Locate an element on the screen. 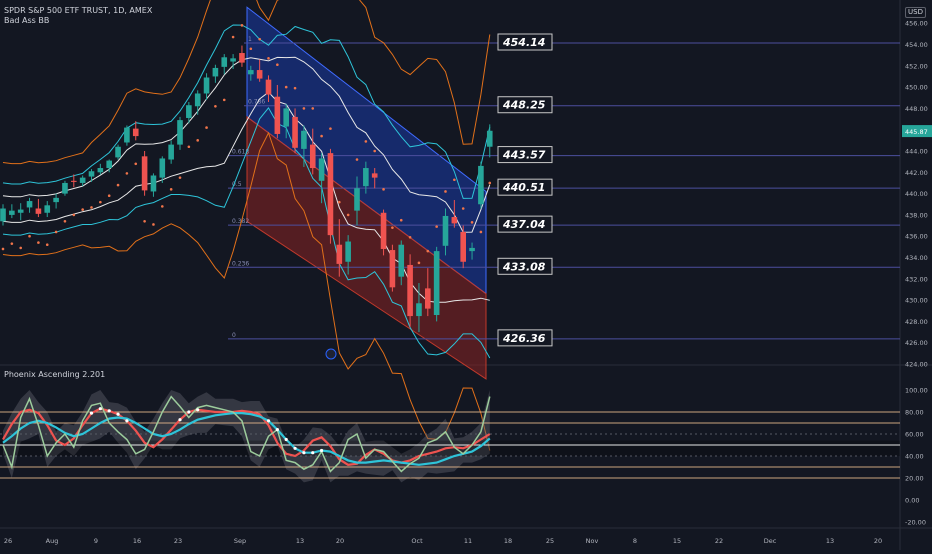  oscillator-green-line is located at coordinates (246, 434).